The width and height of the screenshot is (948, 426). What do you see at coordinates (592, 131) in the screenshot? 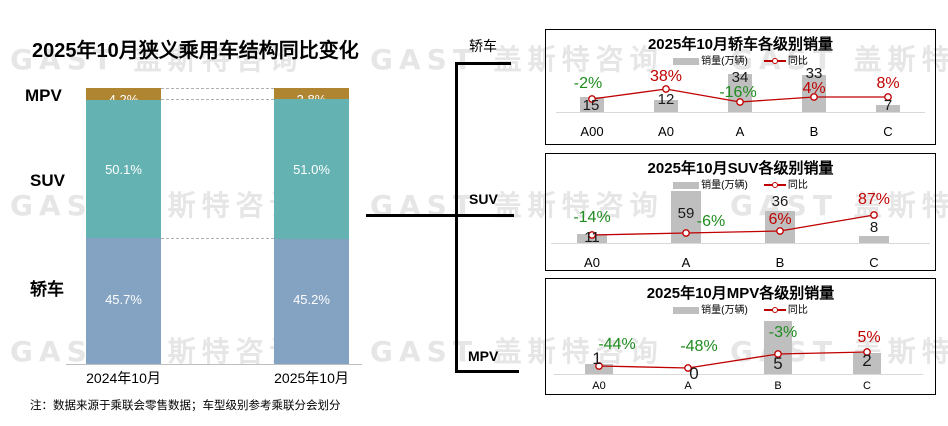
I see `x-label: A00` at bounding box center [592, 131].